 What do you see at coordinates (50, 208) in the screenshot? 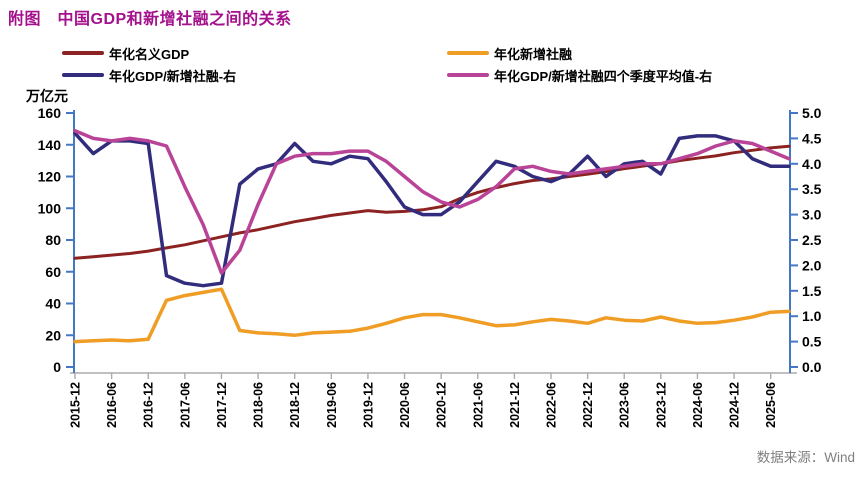
I see `left-axis-tick-label: 100` at bounding box center [50, 208].